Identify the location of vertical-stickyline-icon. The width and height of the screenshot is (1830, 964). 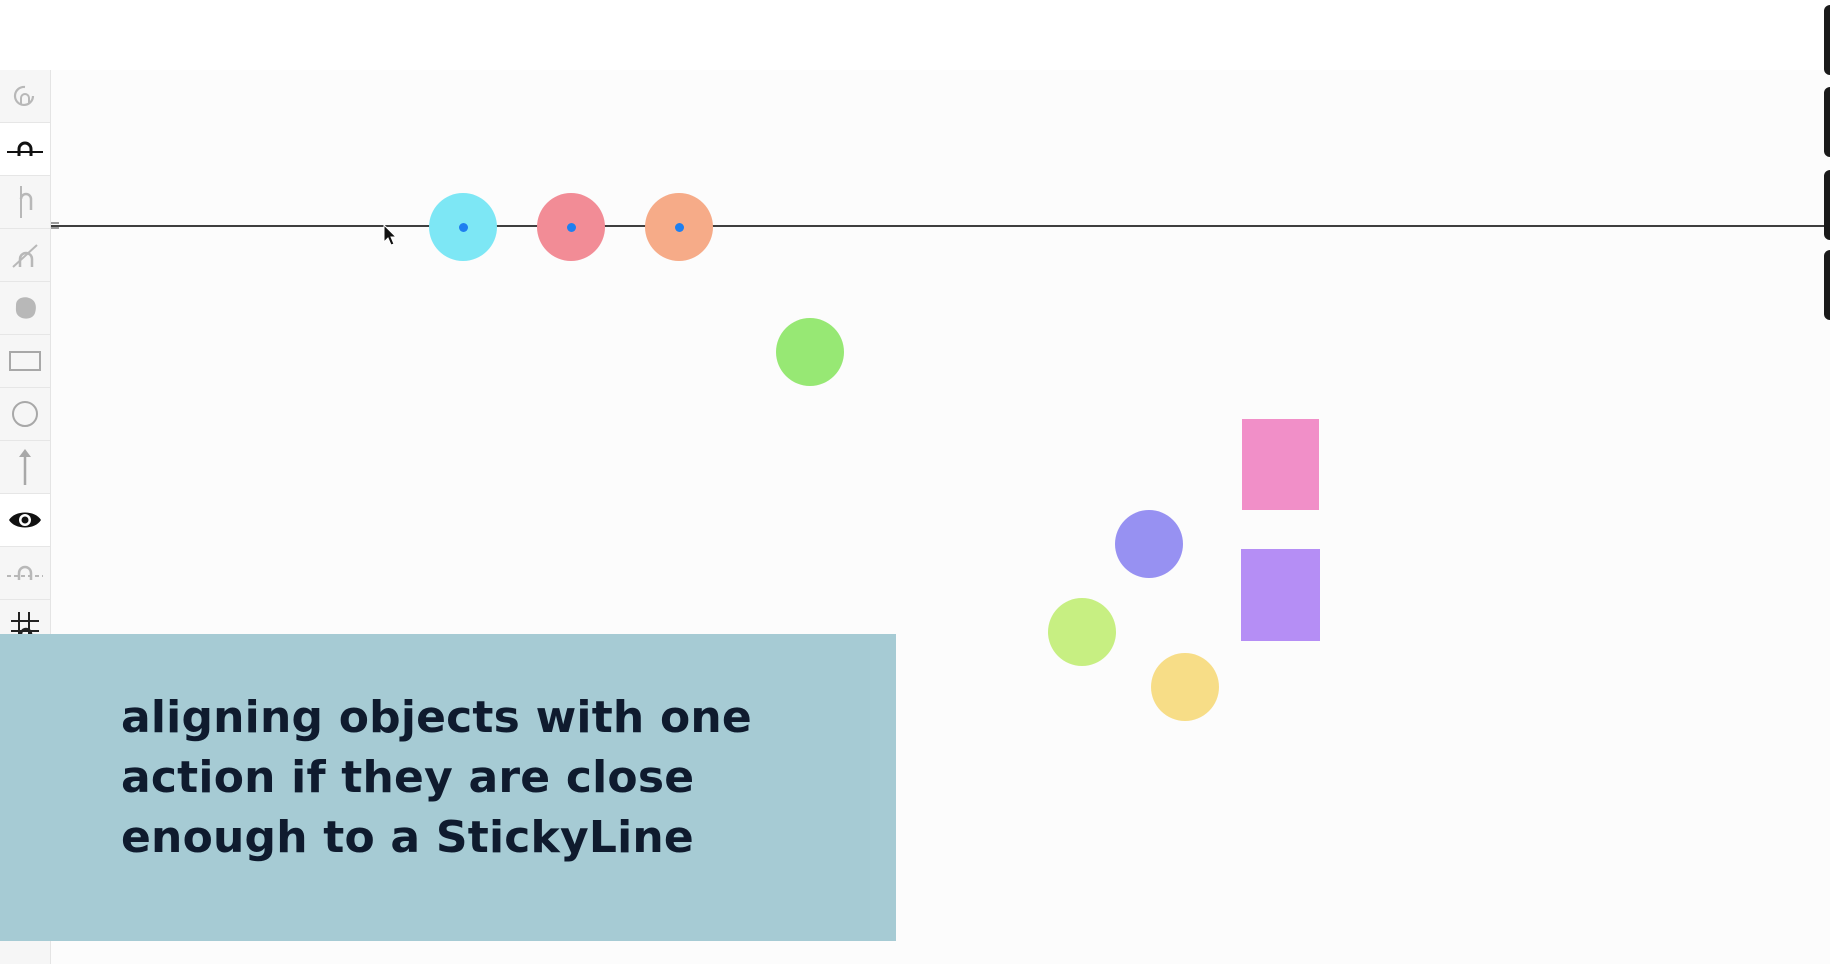
(26, 202).